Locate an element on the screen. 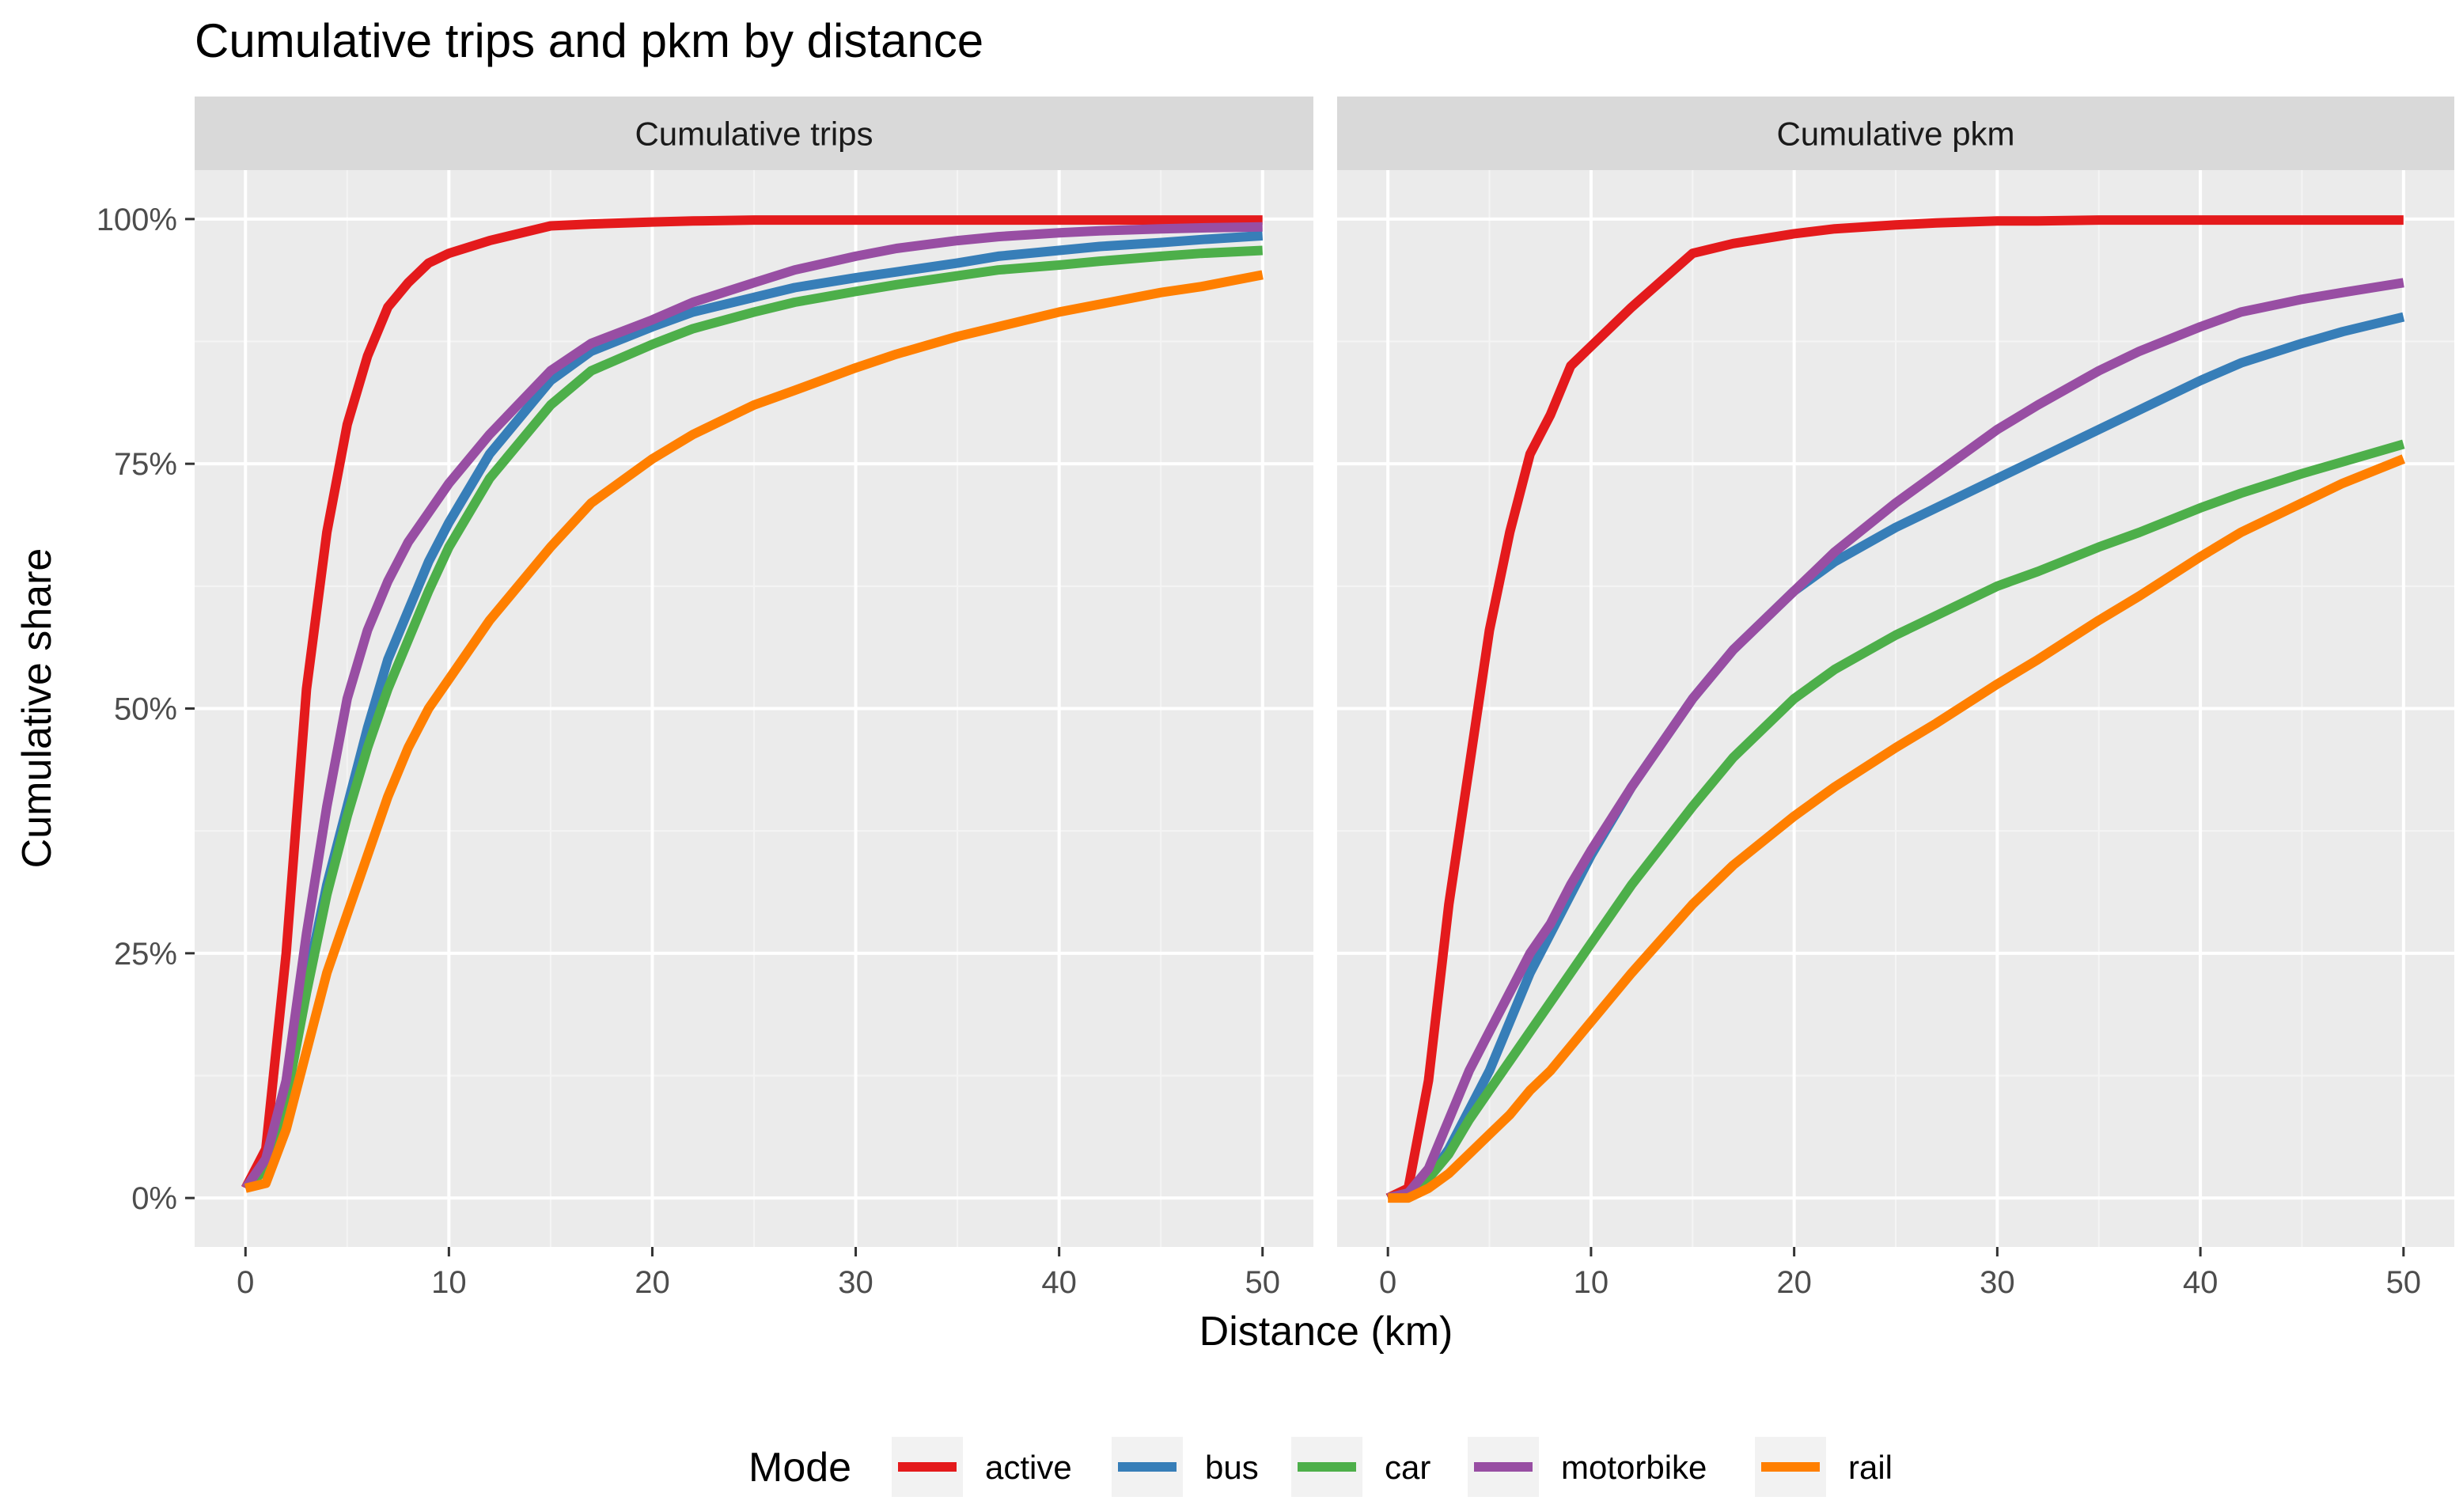  y-tick-label: 75% is located at coordinates (145, 464).